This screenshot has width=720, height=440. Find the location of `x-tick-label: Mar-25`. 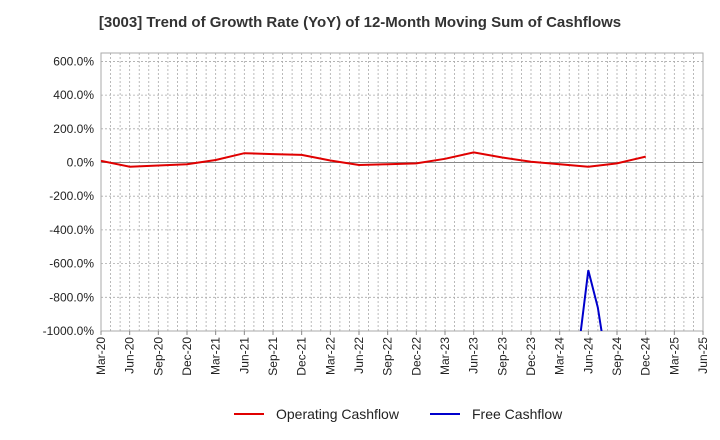

x-tick-label: Mar-25 is located at coordinates (674, 356).